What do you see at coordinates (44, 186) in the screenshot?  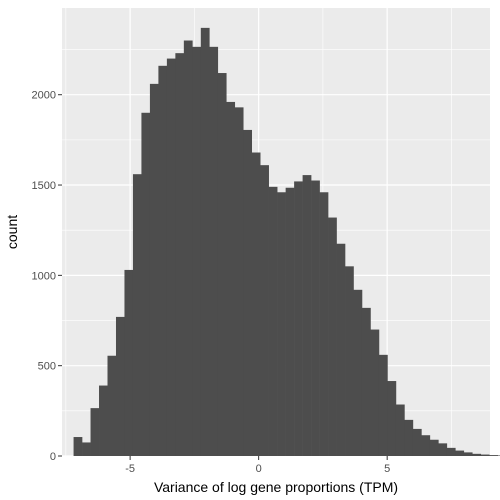 I see `y-tick-label: 1500` at bounding box center [44, 186].